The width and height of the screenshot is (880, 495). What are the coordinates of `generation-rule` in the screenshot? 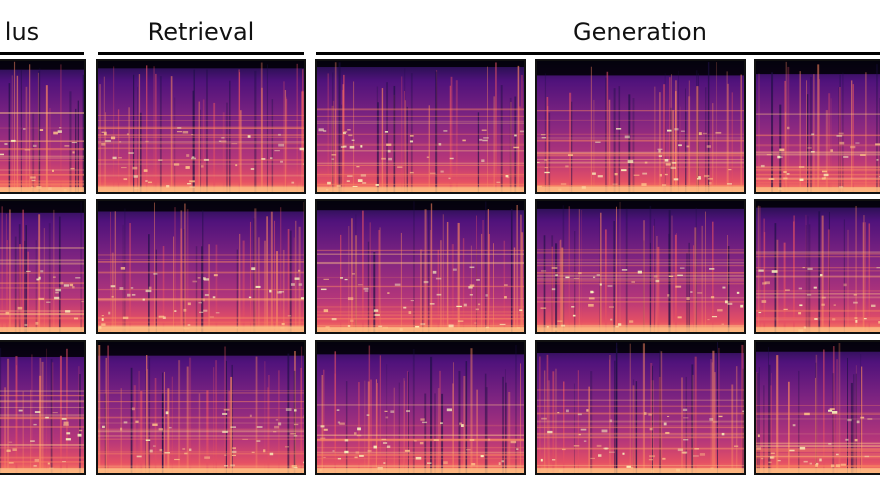 It's located at (598, 53).